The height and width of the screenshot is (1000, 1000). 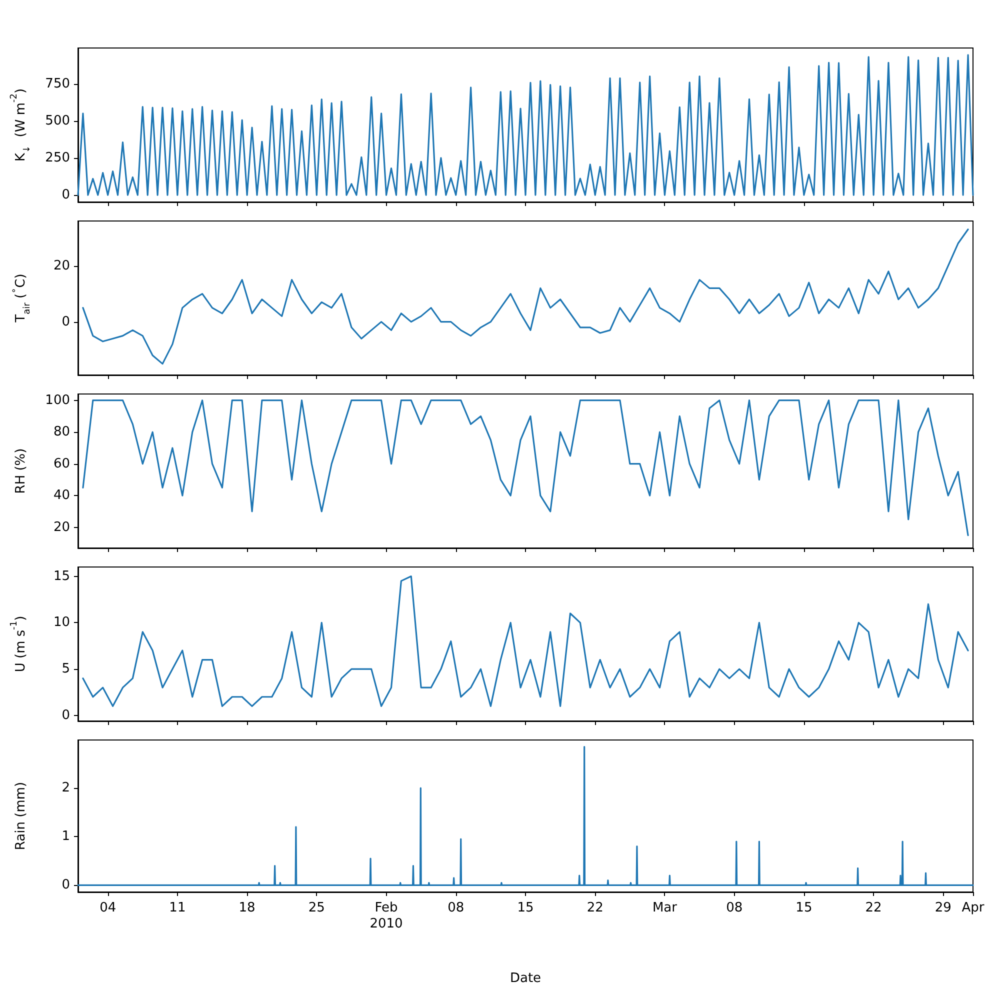 I want to click on y-tick-label: 500, so click(x=57, y=120).